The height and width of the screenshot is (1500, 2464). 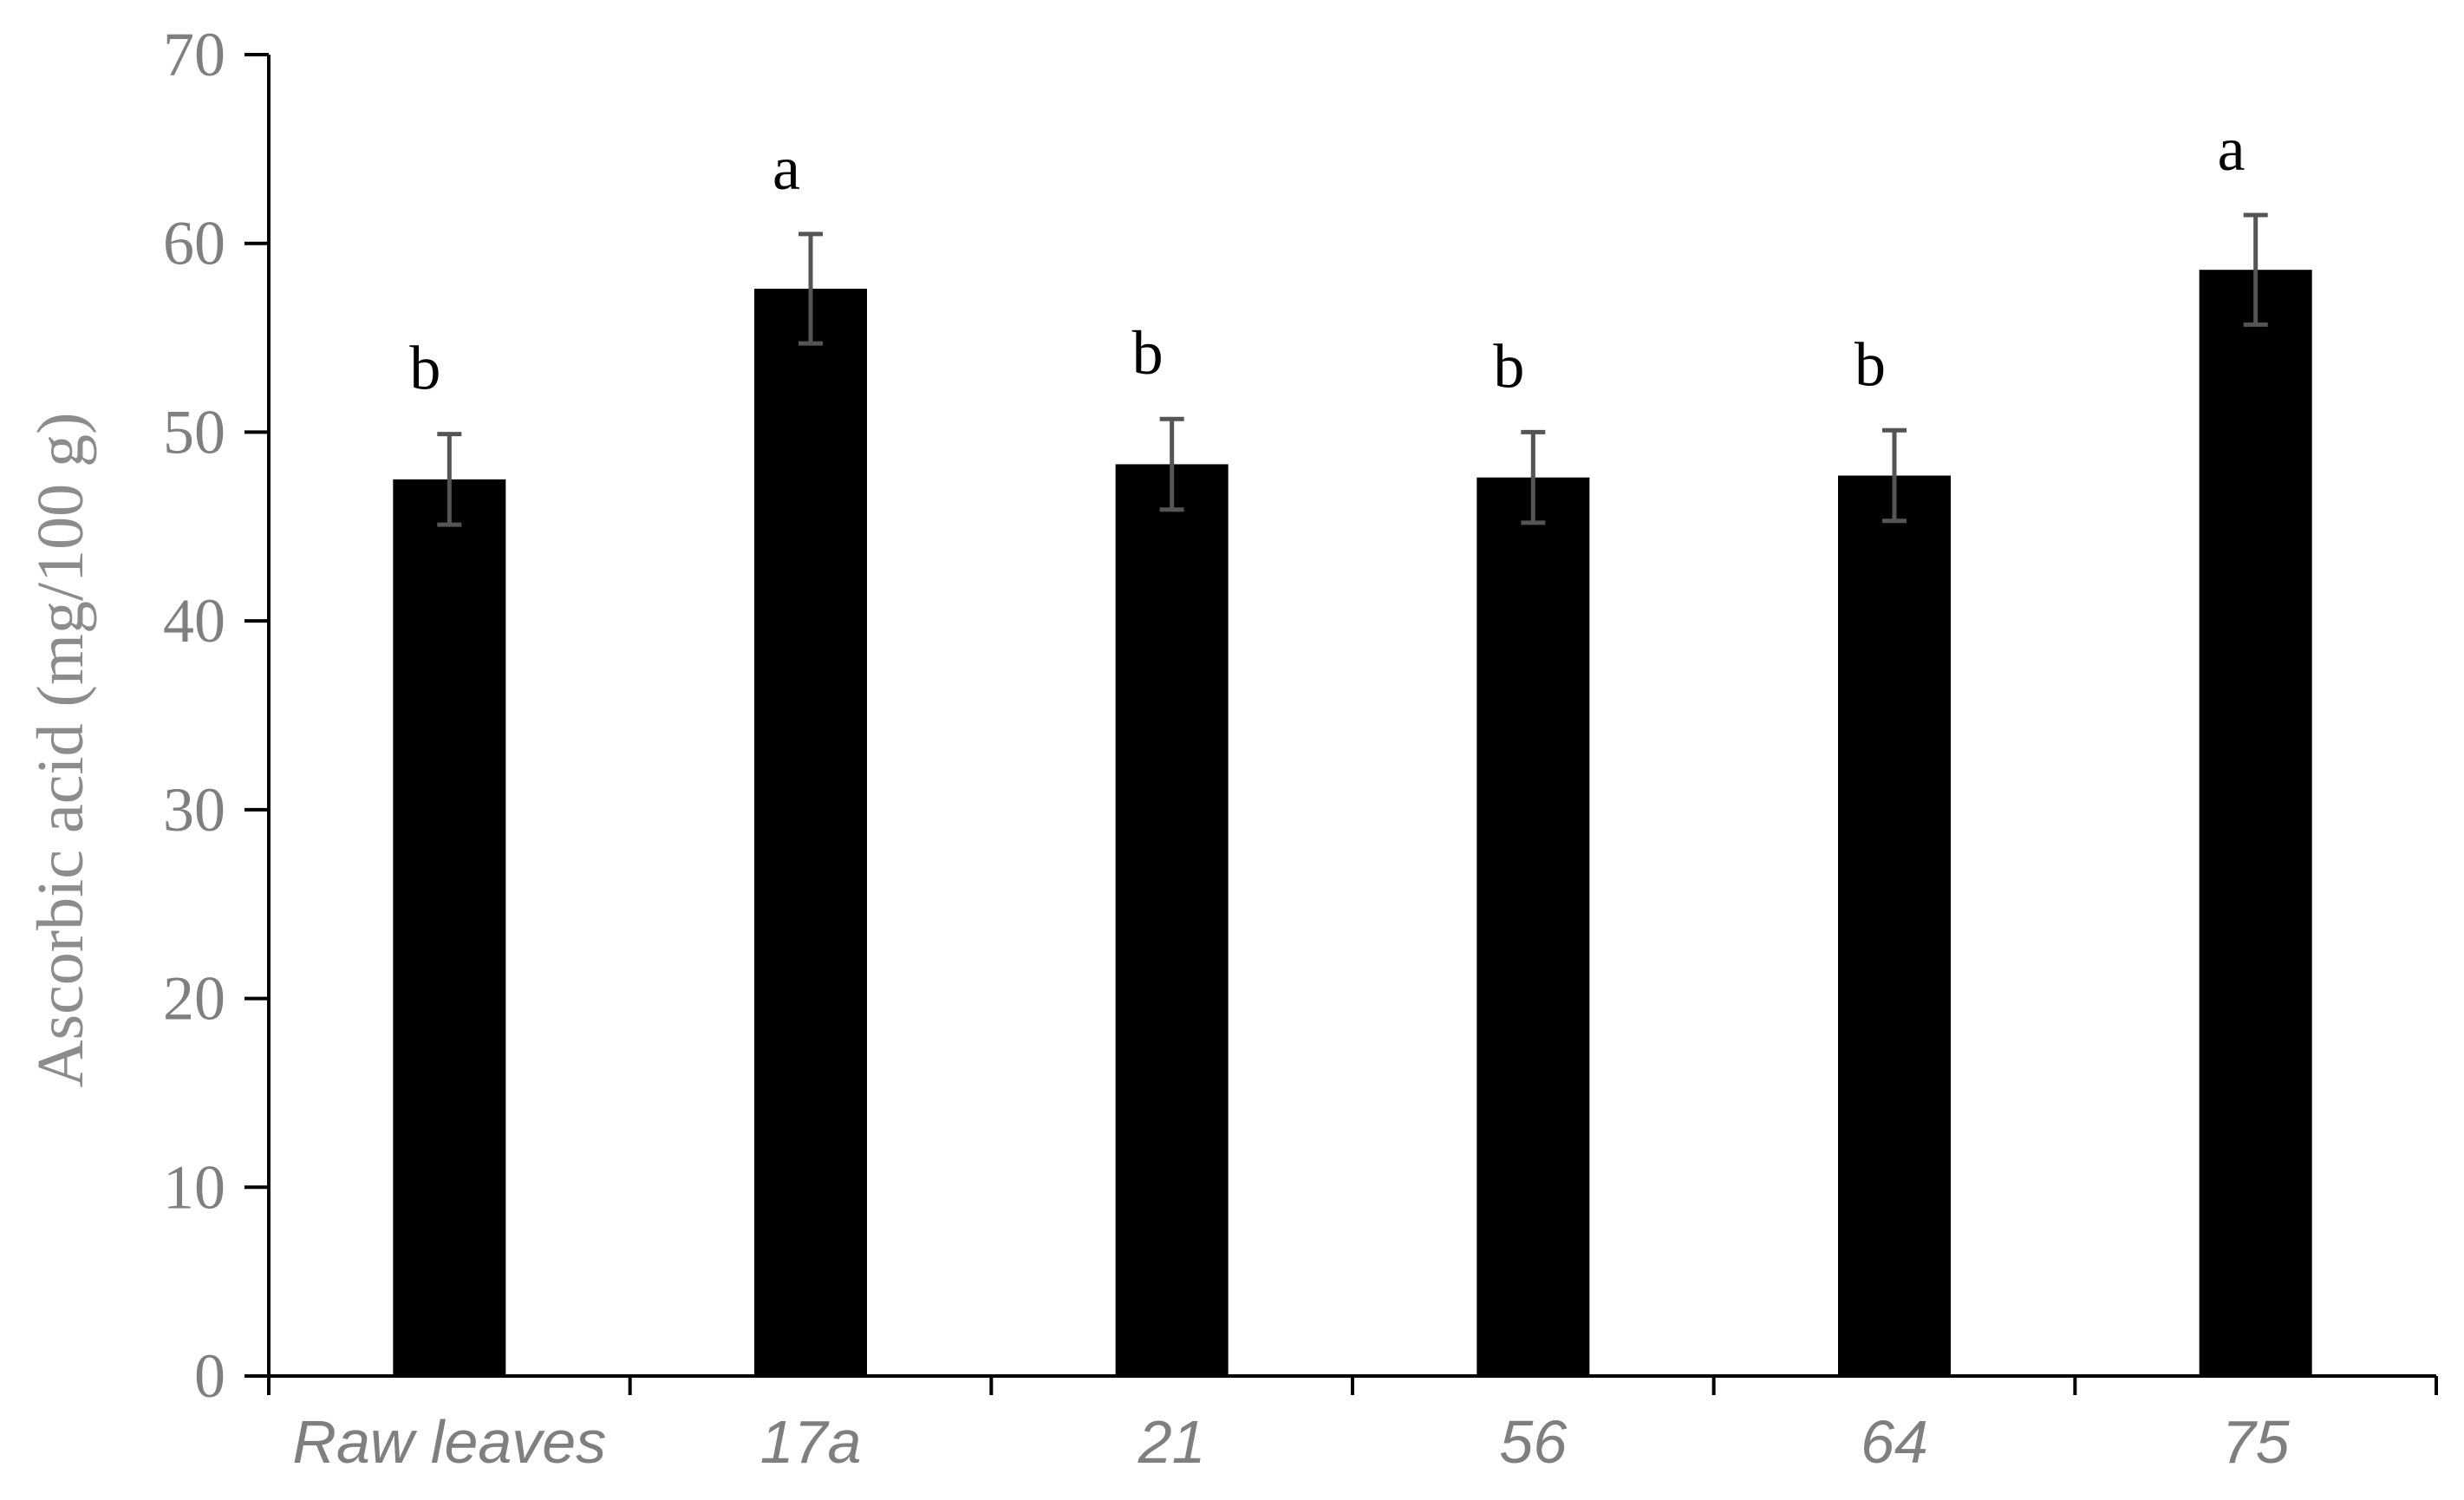 I want to click on x-axis-ticks: Raw leaves 17a 21 56 64 75, so click(x=1352, y=1426).